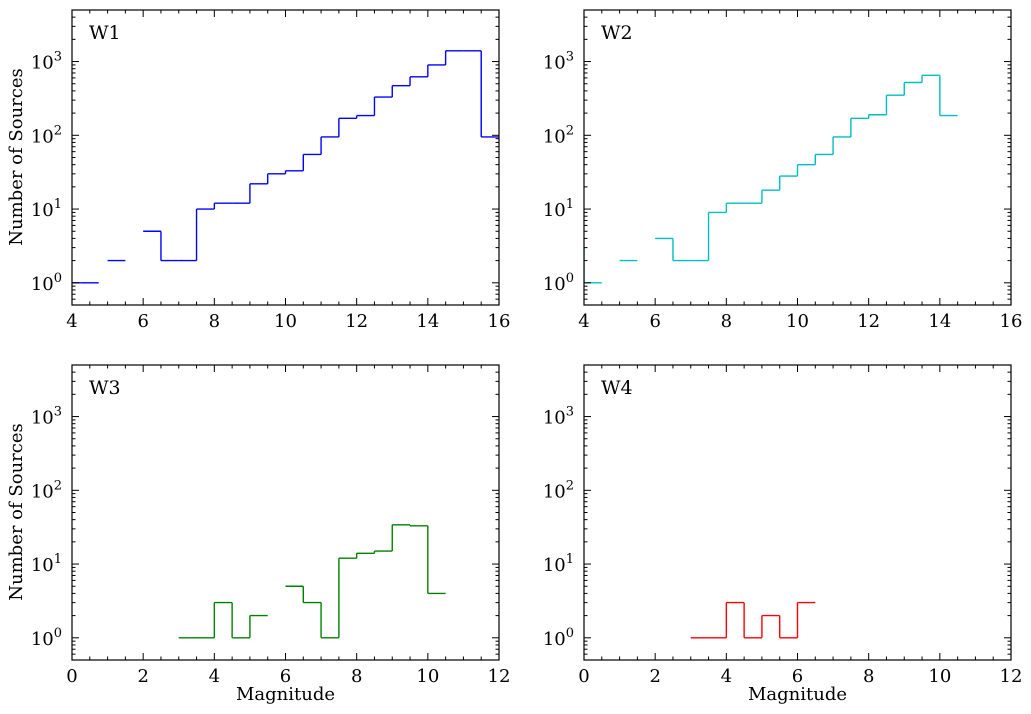 This screenshot has height=714, width=1031. What do you see at coordinates (617, 33) in the screenshot?
I see `panel-label: W2` at bounding box center [617, 33].